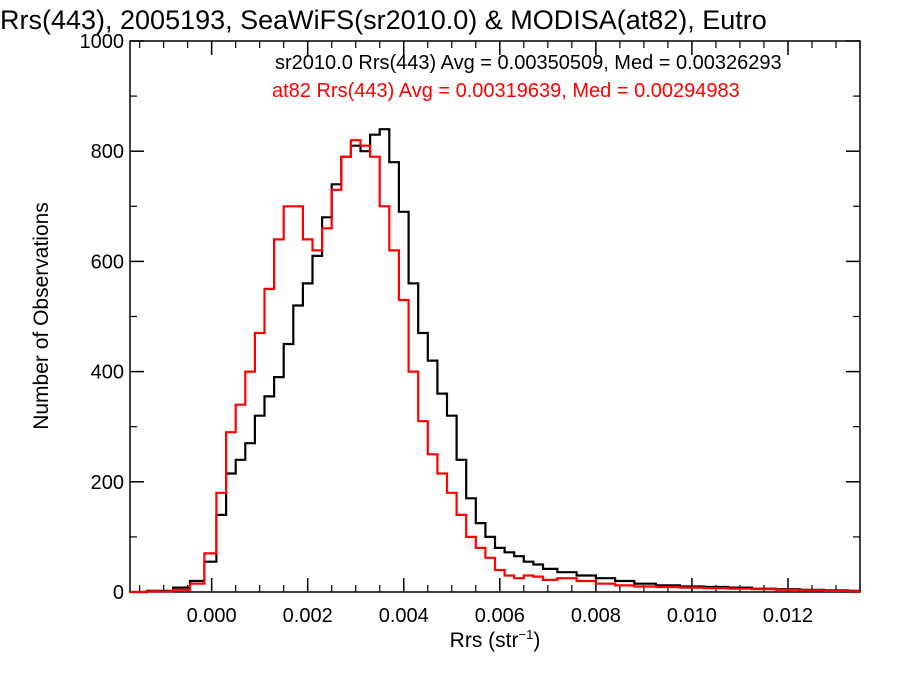 The height and width of the screenshot is (675, 900). What do you see at coordinates (107, 152) in the screenshot?
I see `y-tick-label: 800` at bounding box center [107, 152].